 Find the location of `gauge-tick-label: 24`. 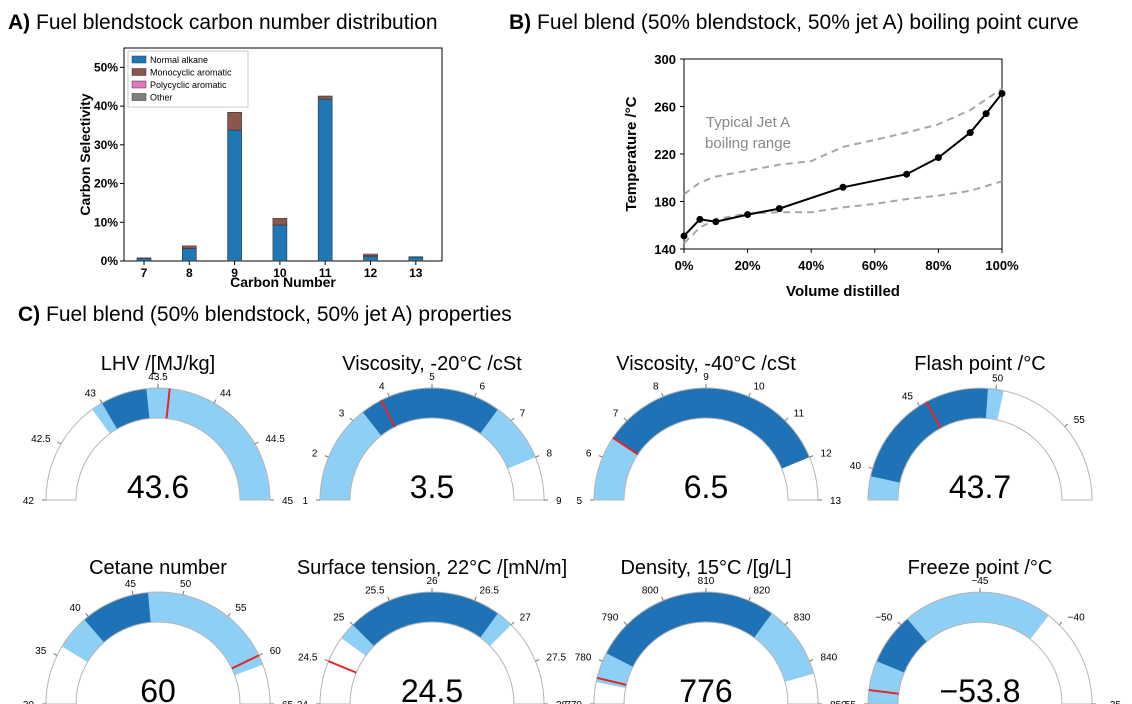

gauge-tick-label: 24 is located at coordinates (303, 702).